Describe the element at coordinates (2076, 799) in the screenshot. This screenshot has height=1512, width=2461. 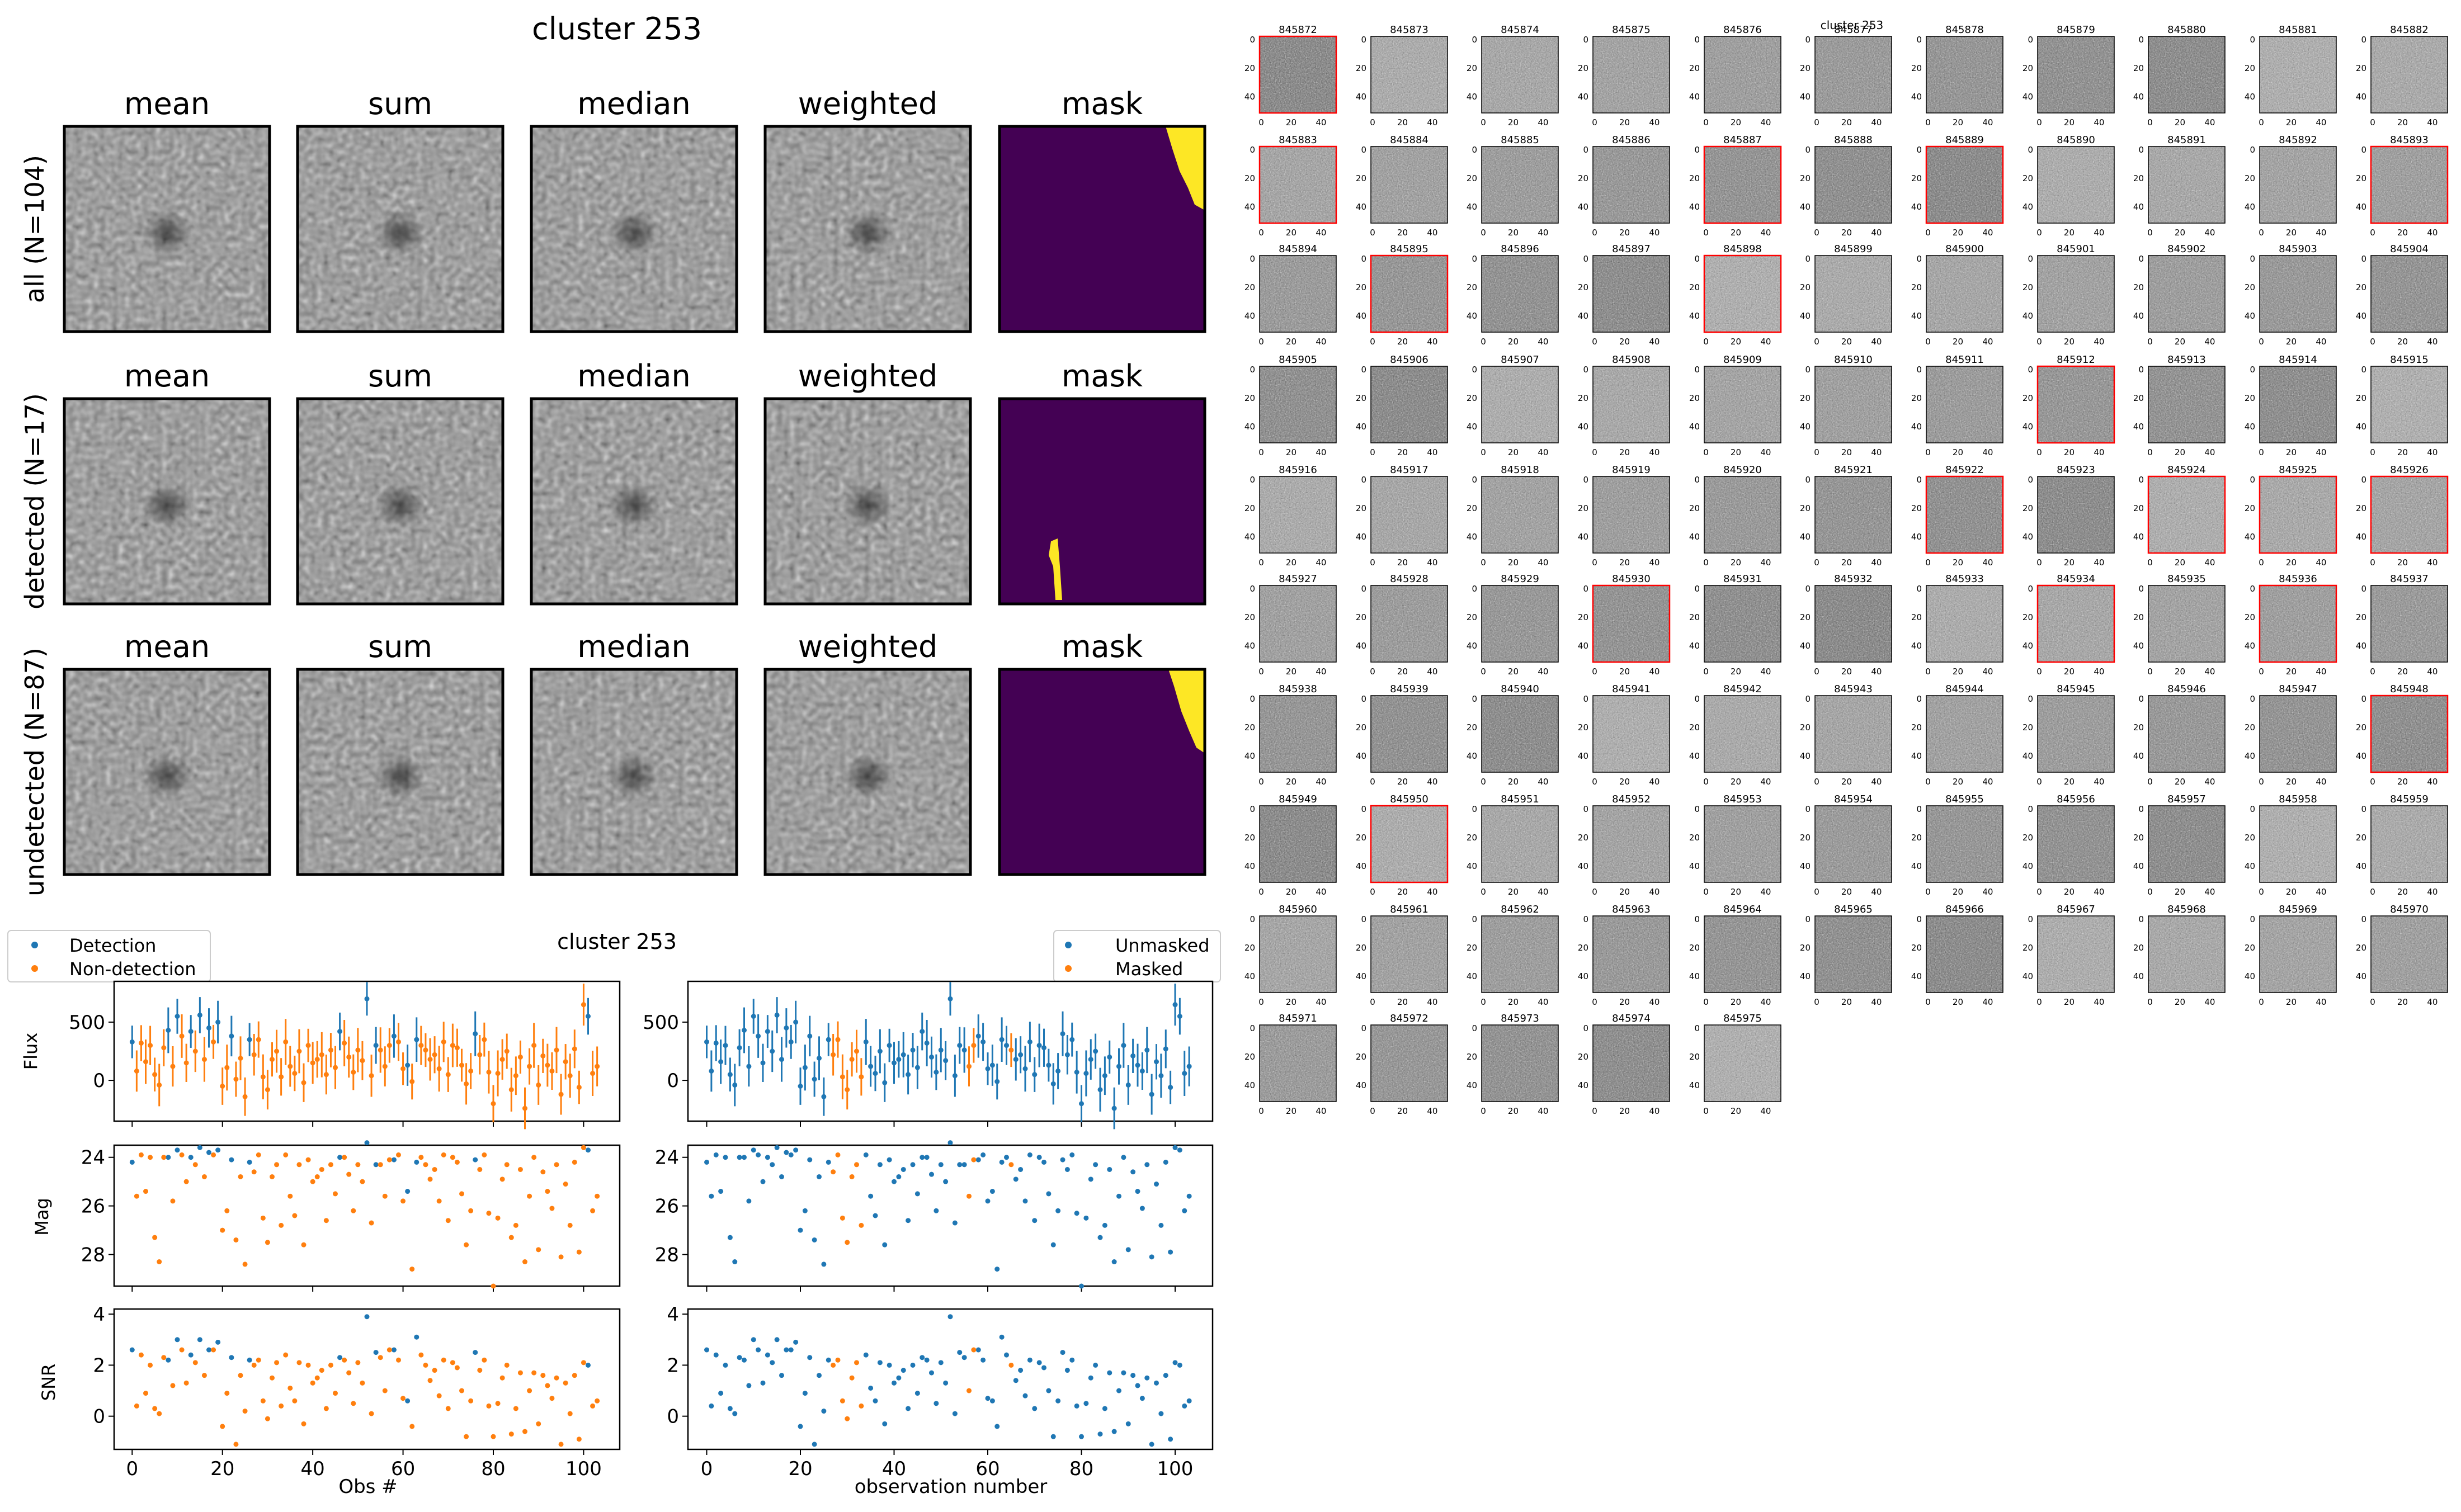
I see `cutout-id: 845956` at that location.